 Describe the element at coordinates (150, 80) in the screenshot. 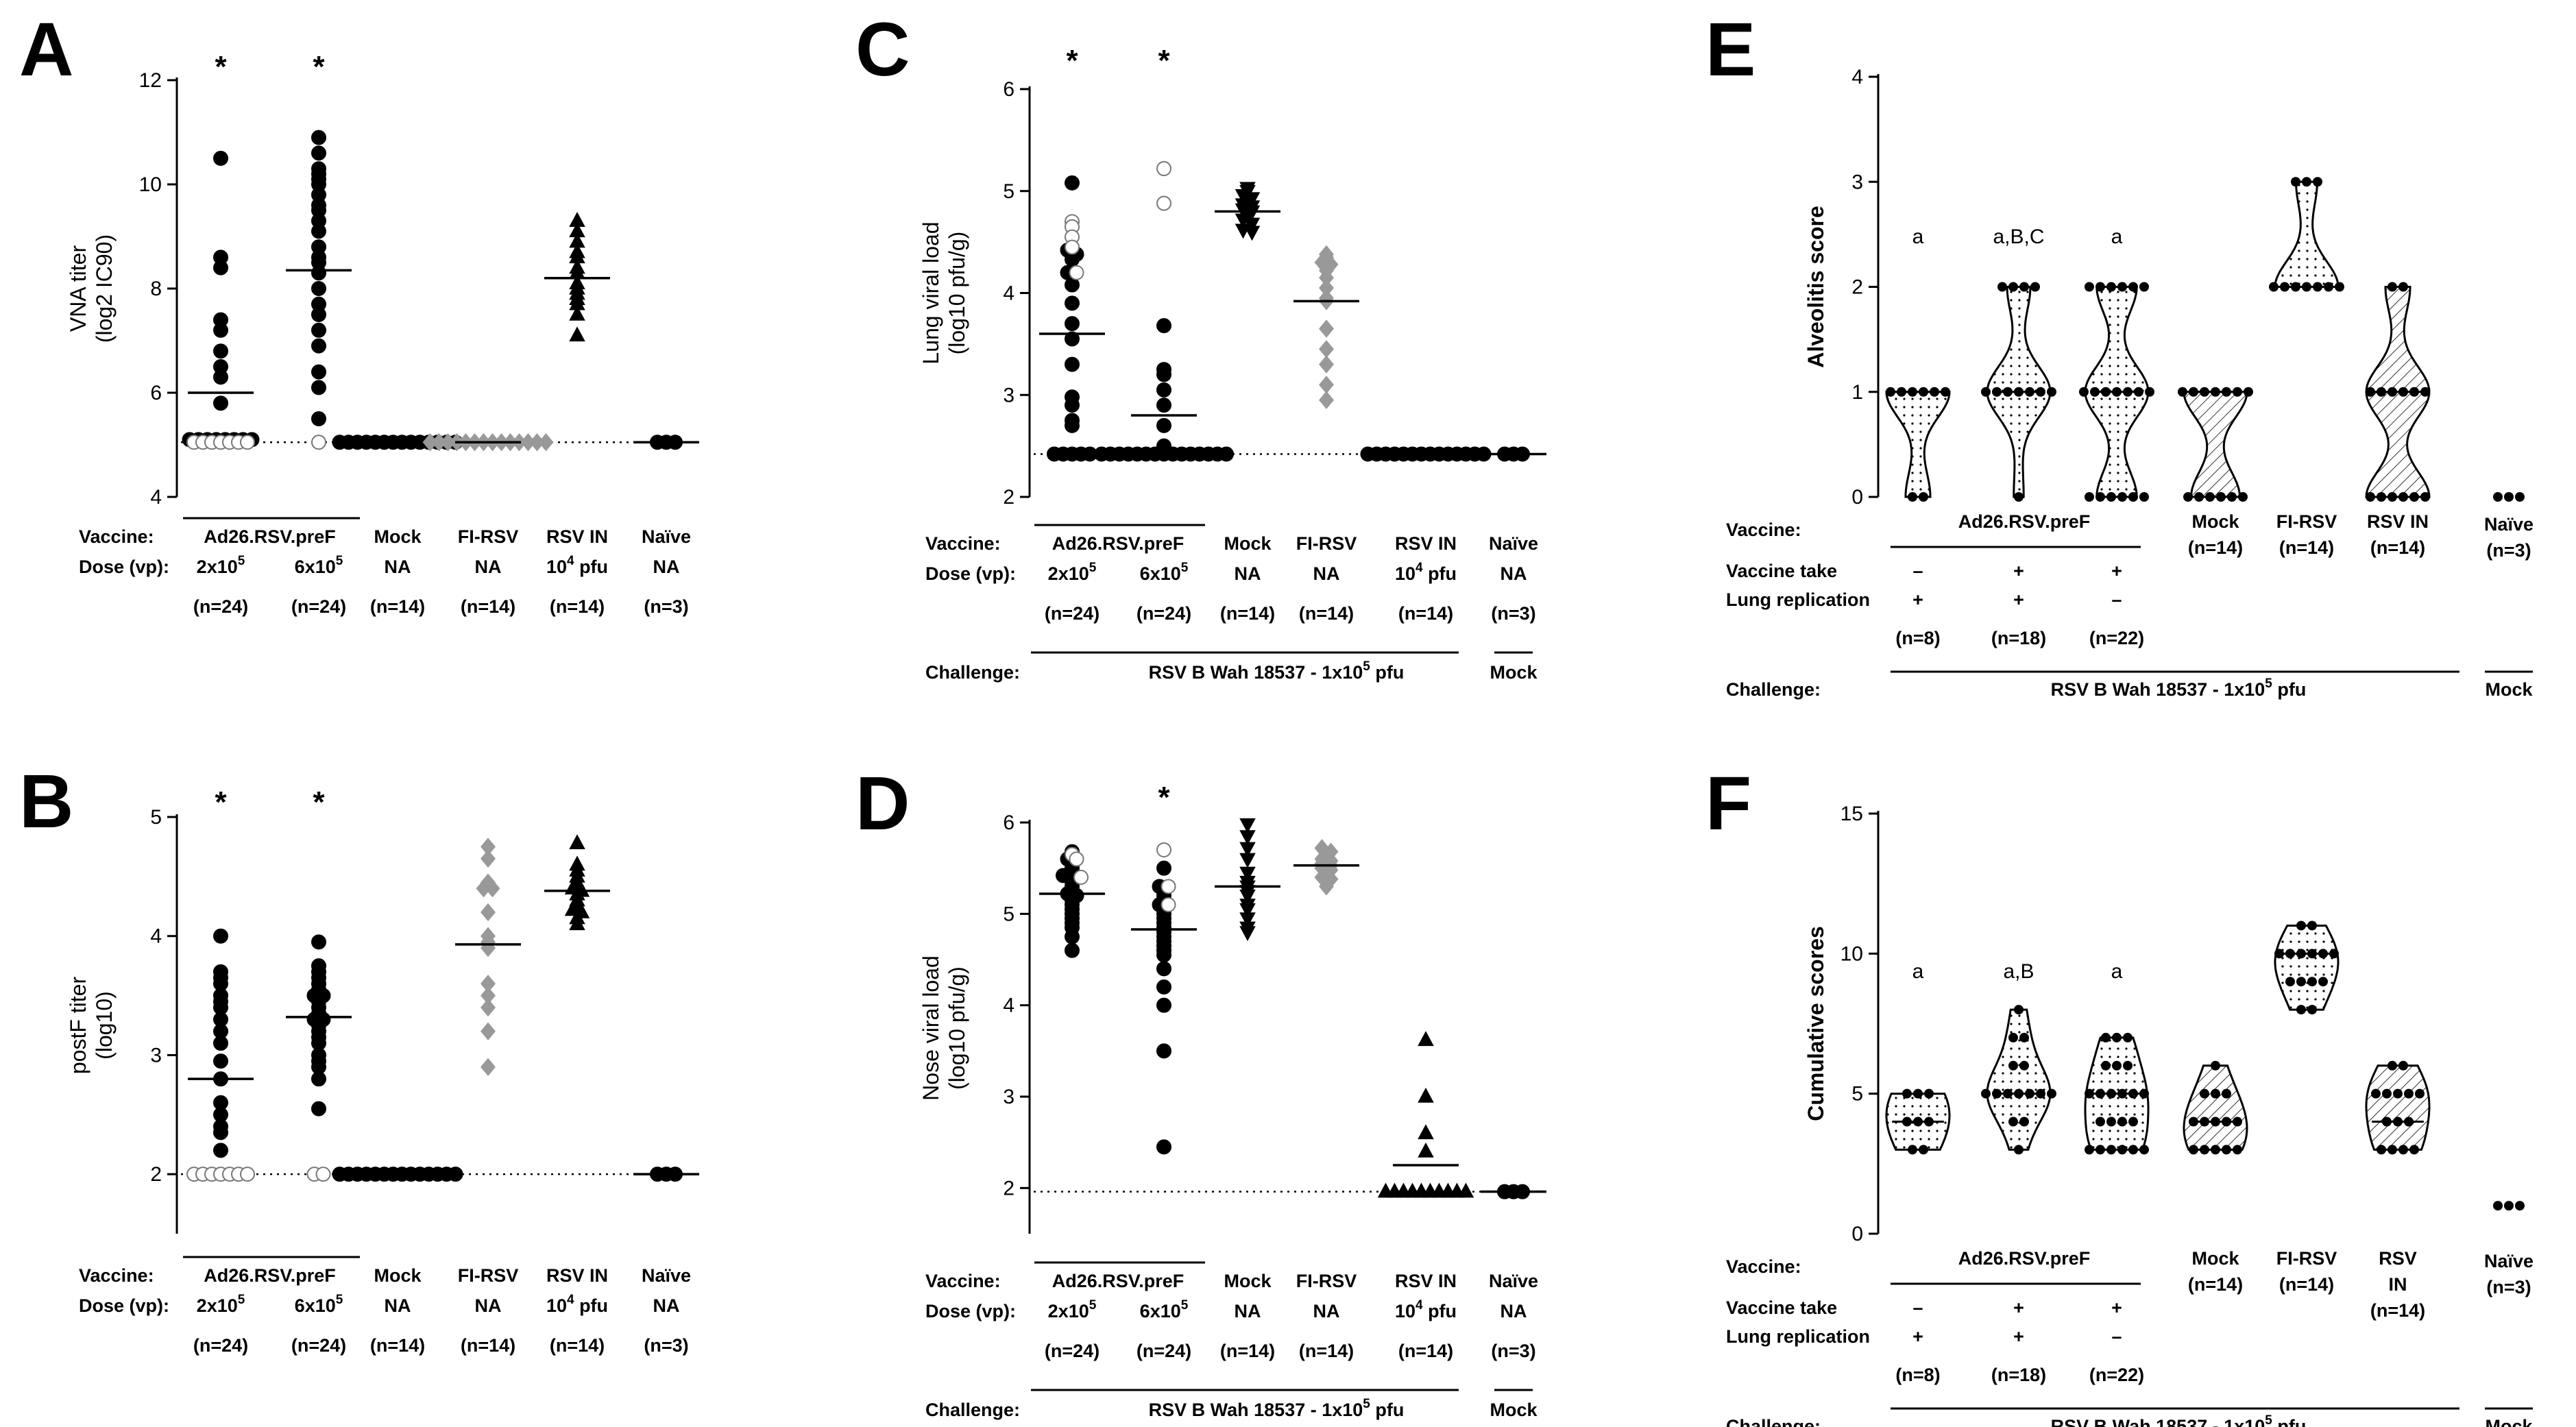

I see `y-tick-label: 12` at that location.